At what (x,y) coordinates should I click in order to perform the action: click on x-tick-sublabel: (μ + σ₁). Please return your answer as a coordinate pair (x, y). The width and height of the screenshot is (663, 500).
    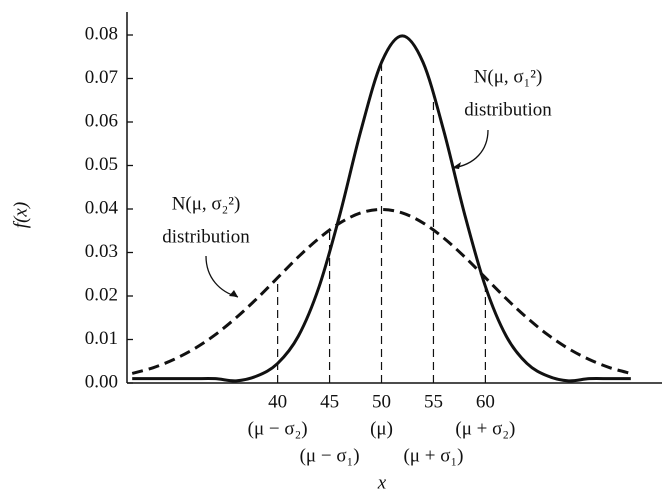
    Looking at the image, I should click on (433, 455).